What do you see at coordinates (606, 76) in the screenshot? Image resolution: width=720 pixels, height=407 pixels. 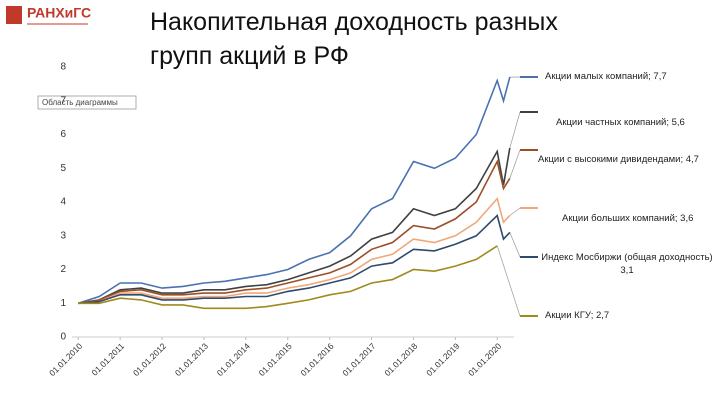 I see `legend-label: Акции малых компаний; 7,7` at bounding box center [606, 76].